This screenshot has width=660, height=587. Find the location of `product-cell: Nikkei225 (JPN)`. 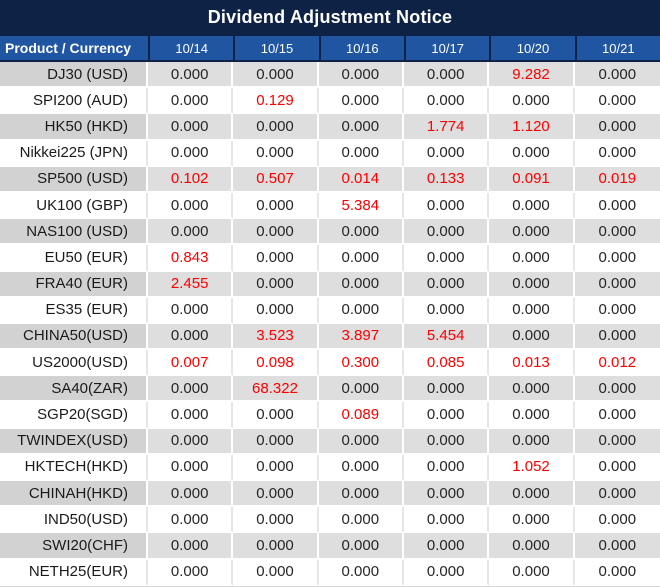

product-cell: Nikkei225 (JPN) is located at coordinates (74, 153).